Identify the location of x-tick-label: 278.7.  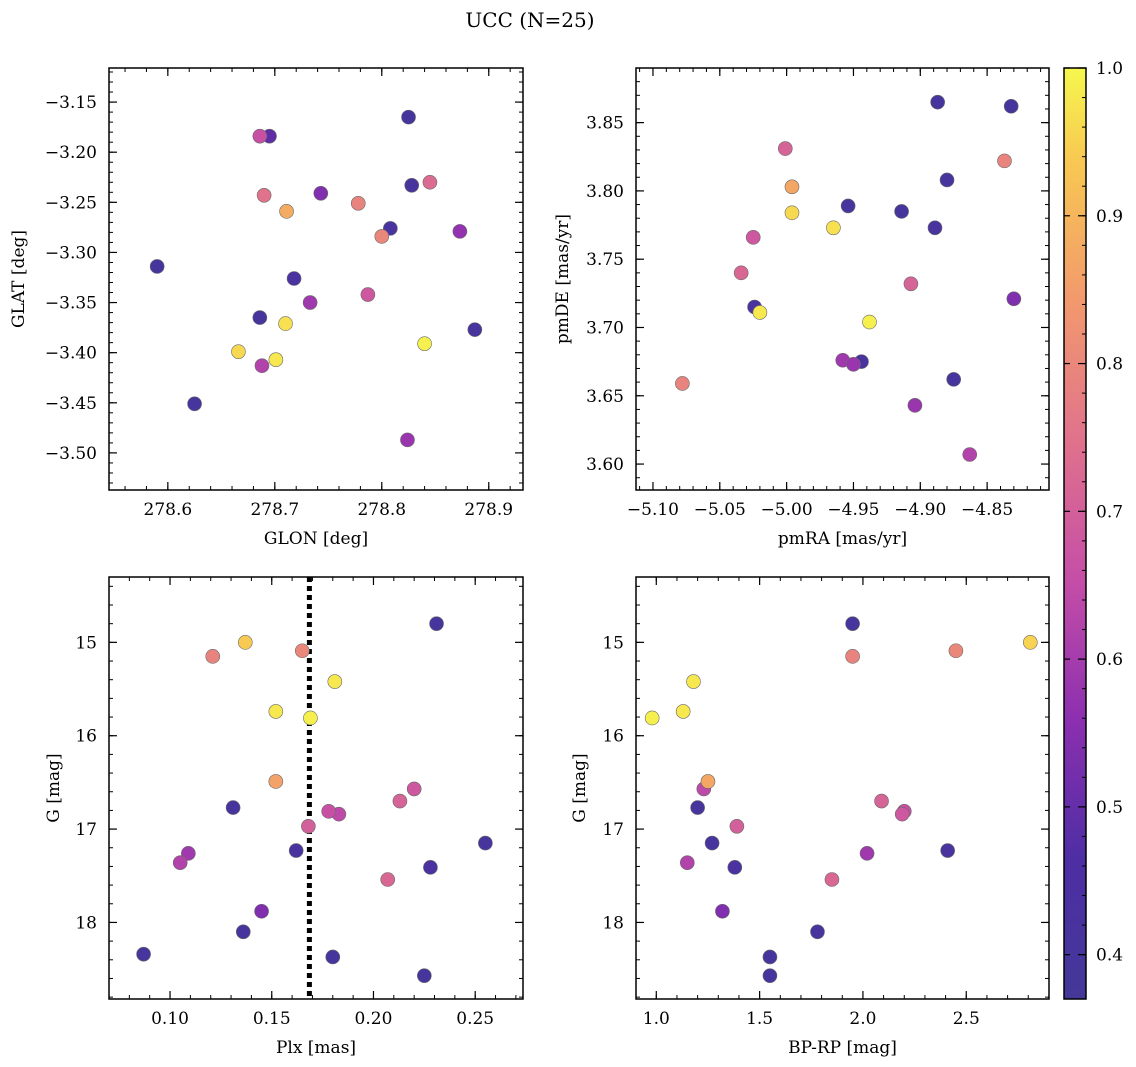
(274, 510).